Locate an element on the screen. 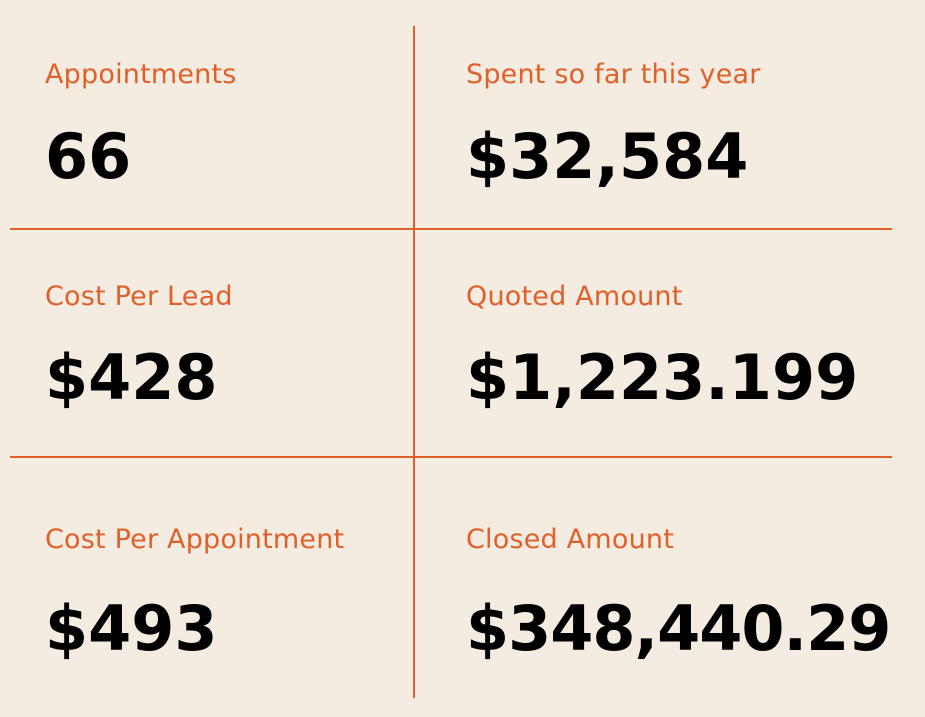 This screenshot has height=717, width=925. horizontal-divider-bottom is located at coordinates (451, 457).